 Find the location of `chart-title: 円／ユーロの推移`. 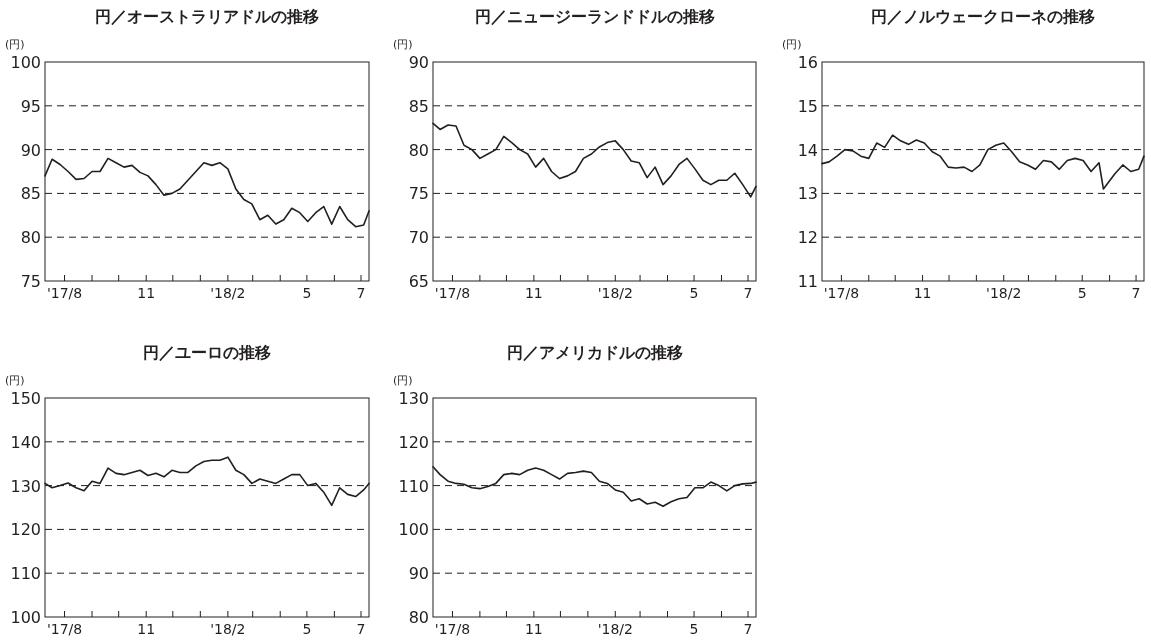

chart-title: 円／ユーロの推移 is located at coordinates (207, 352).